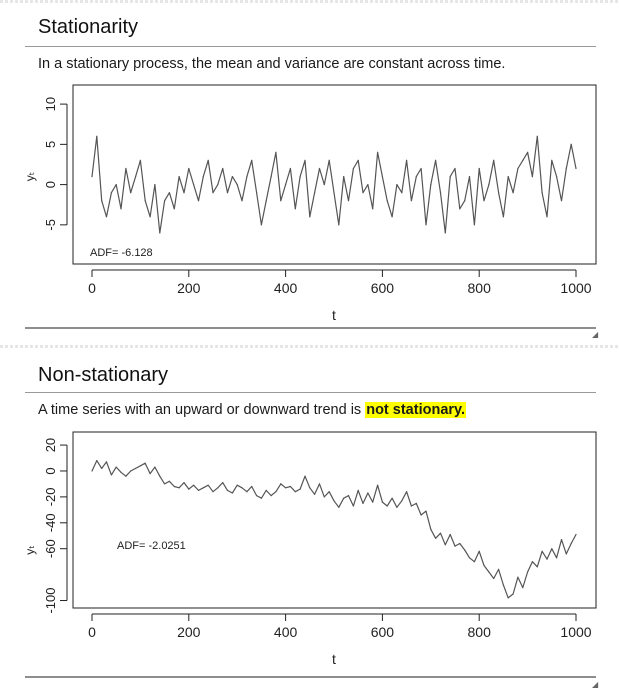 The width and height of the screenshot is (619, 692). I want to click on section-divider, so click(309, 346).